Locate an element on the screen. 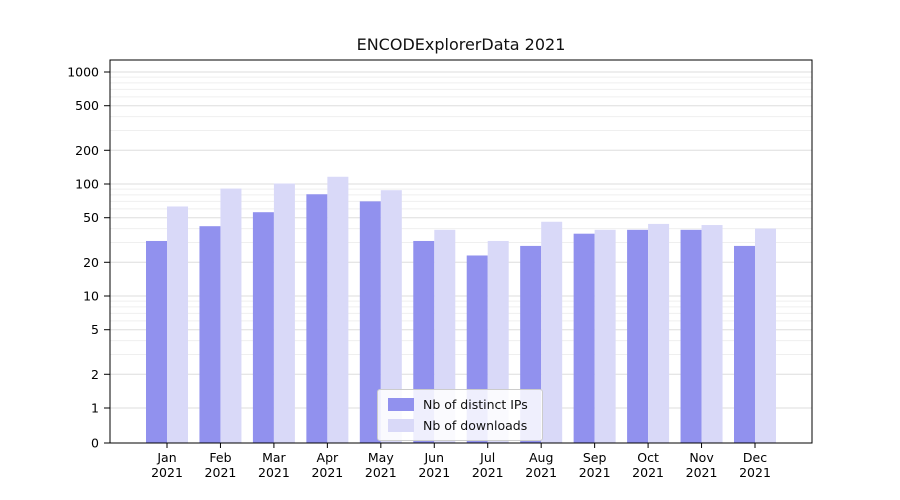 This screenshot has width=900, height=500. x-tick-label-month: Dec is located at coordinates (755, 457).